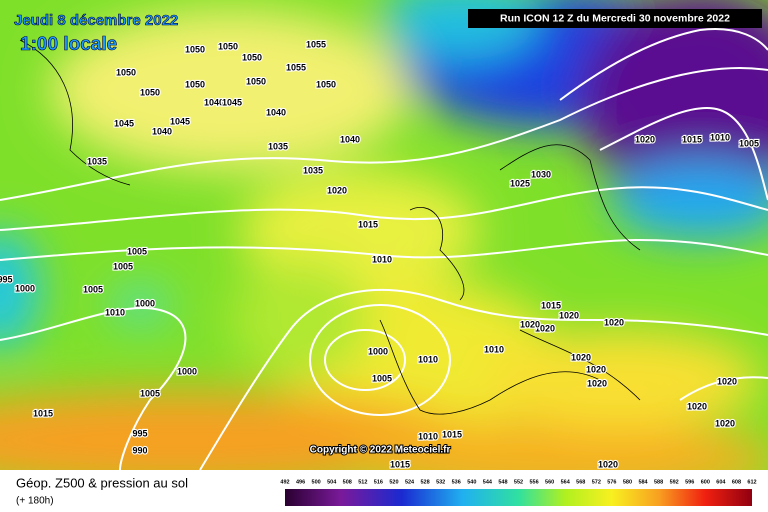  Describe the element at coordinates (284, 482) in the screenshot. I see `scale-label: 492` at that location.